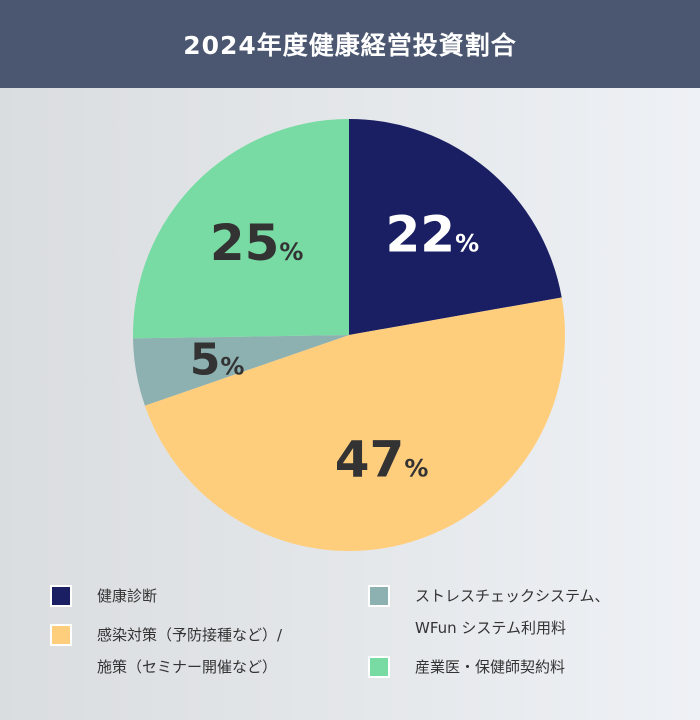 Image resolution: width=700 pixels, height=720 pixels. Describe the element at coordinates (490, 628) in the screenshot. I see `legend-label-line: WFun システム利用料` at that location.